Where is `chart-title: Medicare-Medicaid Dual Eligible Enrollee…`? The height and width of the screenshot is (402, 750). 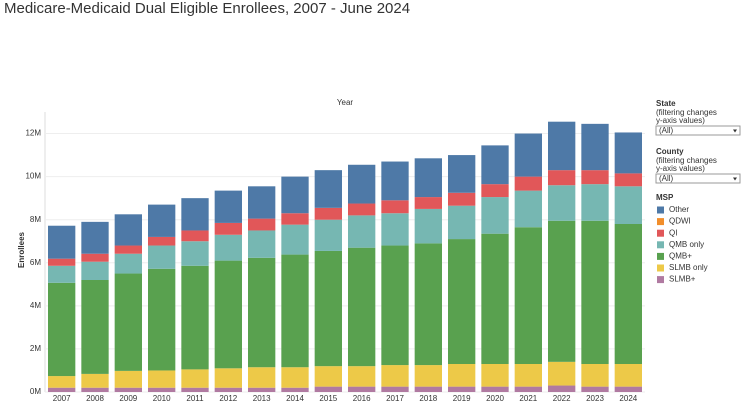
chart-title: Medicare-Medicaid Dual Eligible Enrollee… is located at coordinates (207, 8).